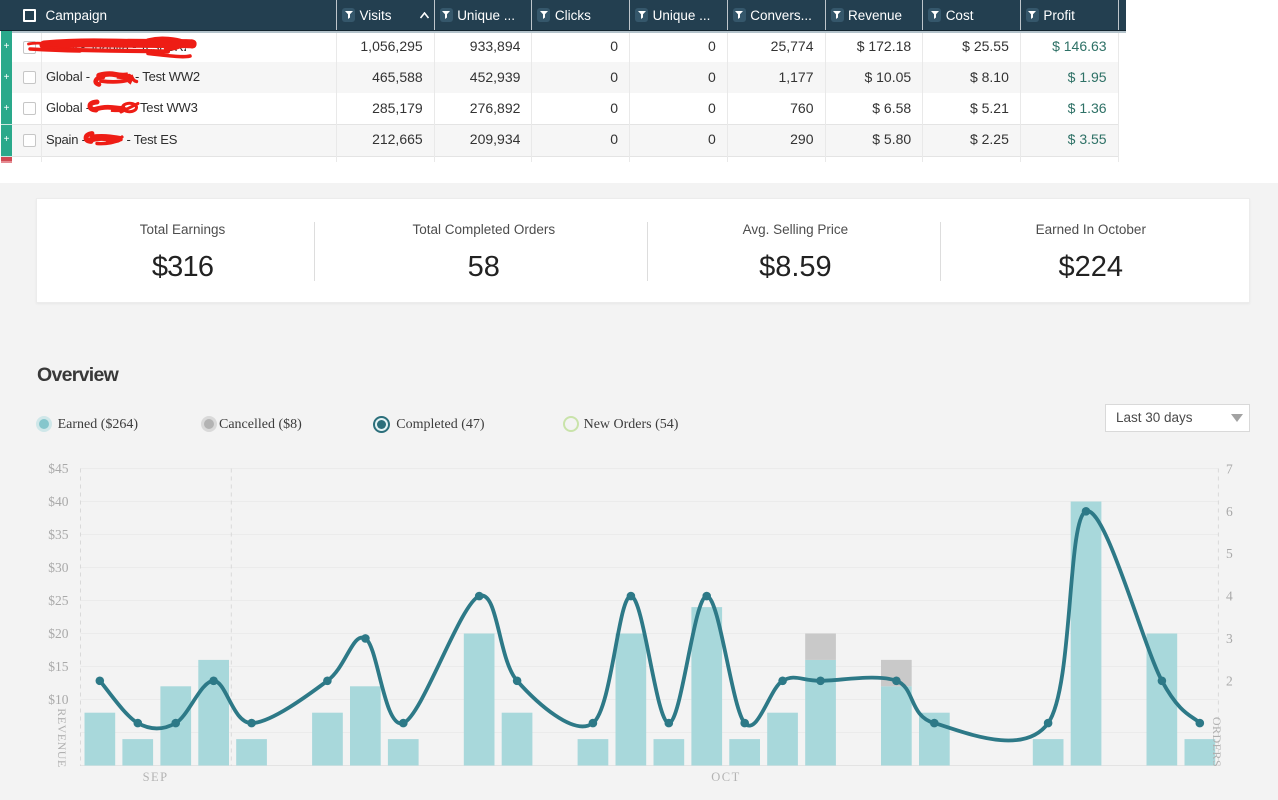  I want to click on svg-text: $20, so click(58, 633).